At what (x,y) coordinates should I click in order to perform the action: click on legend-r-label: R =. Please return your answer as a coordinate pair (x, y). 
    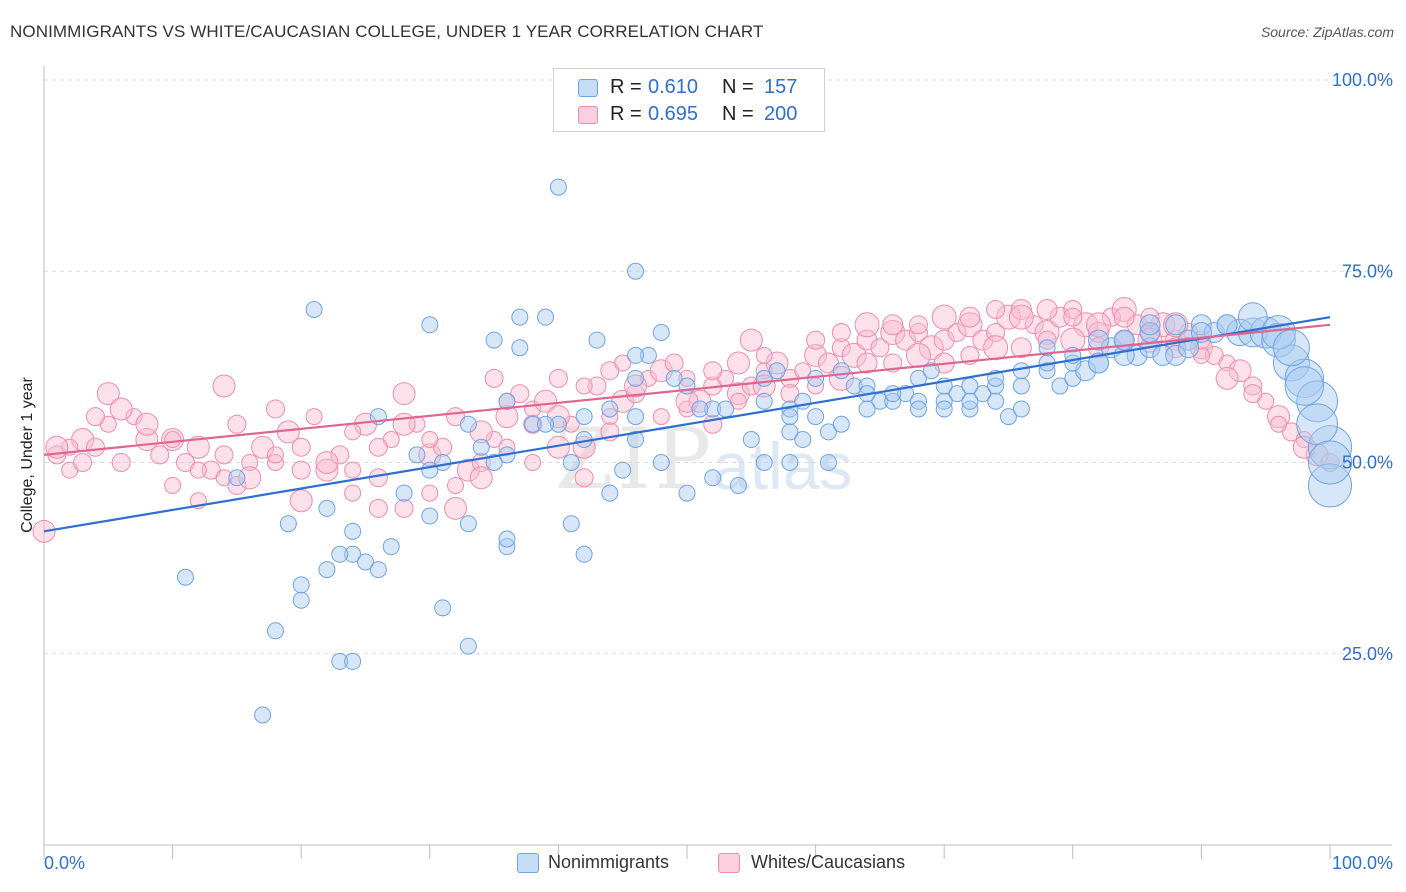
    Looking at the image, I should click on (626, 114).